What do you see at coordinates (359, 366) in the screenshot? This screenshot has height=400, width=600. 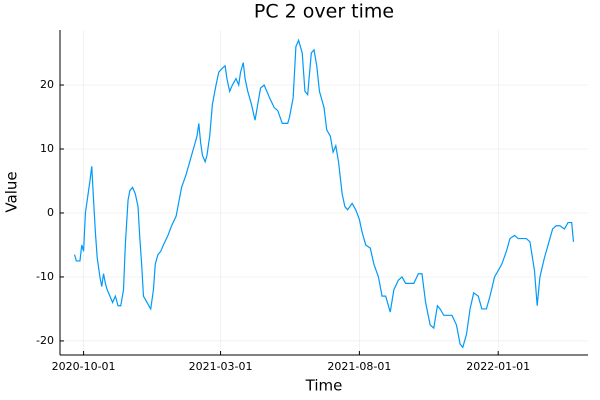 I see `x-tick-label: 2021-08-01` at bounding box center [359, 366].